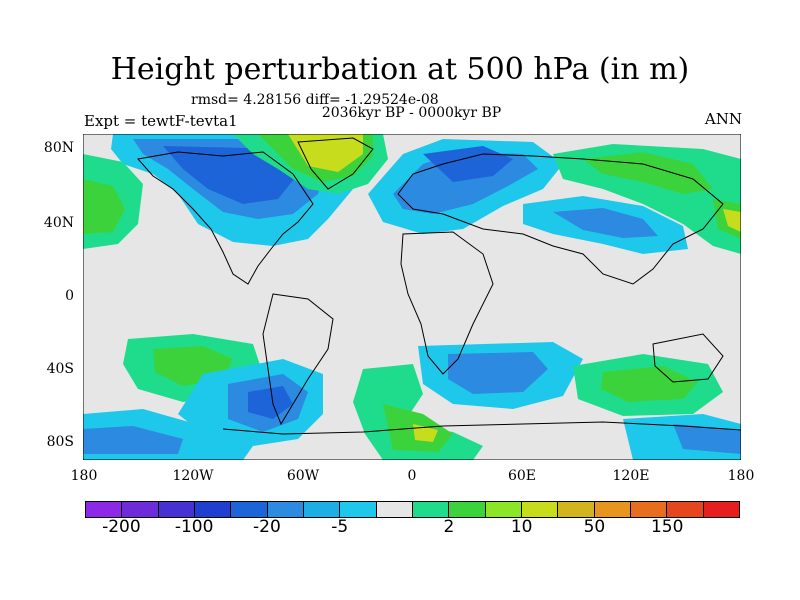 Image resolution: width=800 pixels, height=600 pixels. I want to click on contour-neg-antarctic-east, so click(682, 437).